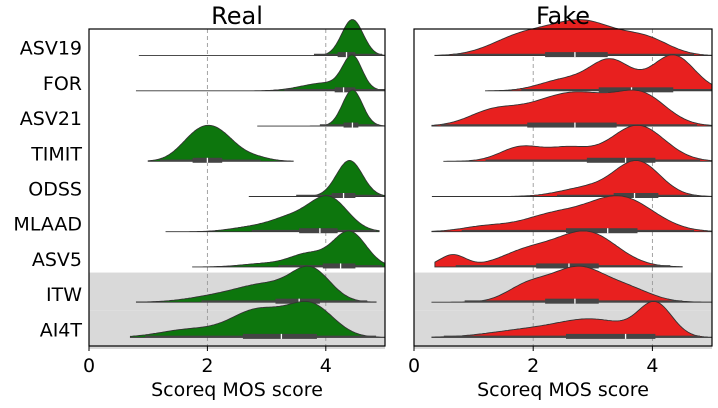 The height and width of the screenshot is (408, 718). What do you see at coordinates (57, 260) in the screenshot?
I see `category-label: ASV5` at bounding box center [57, 260].